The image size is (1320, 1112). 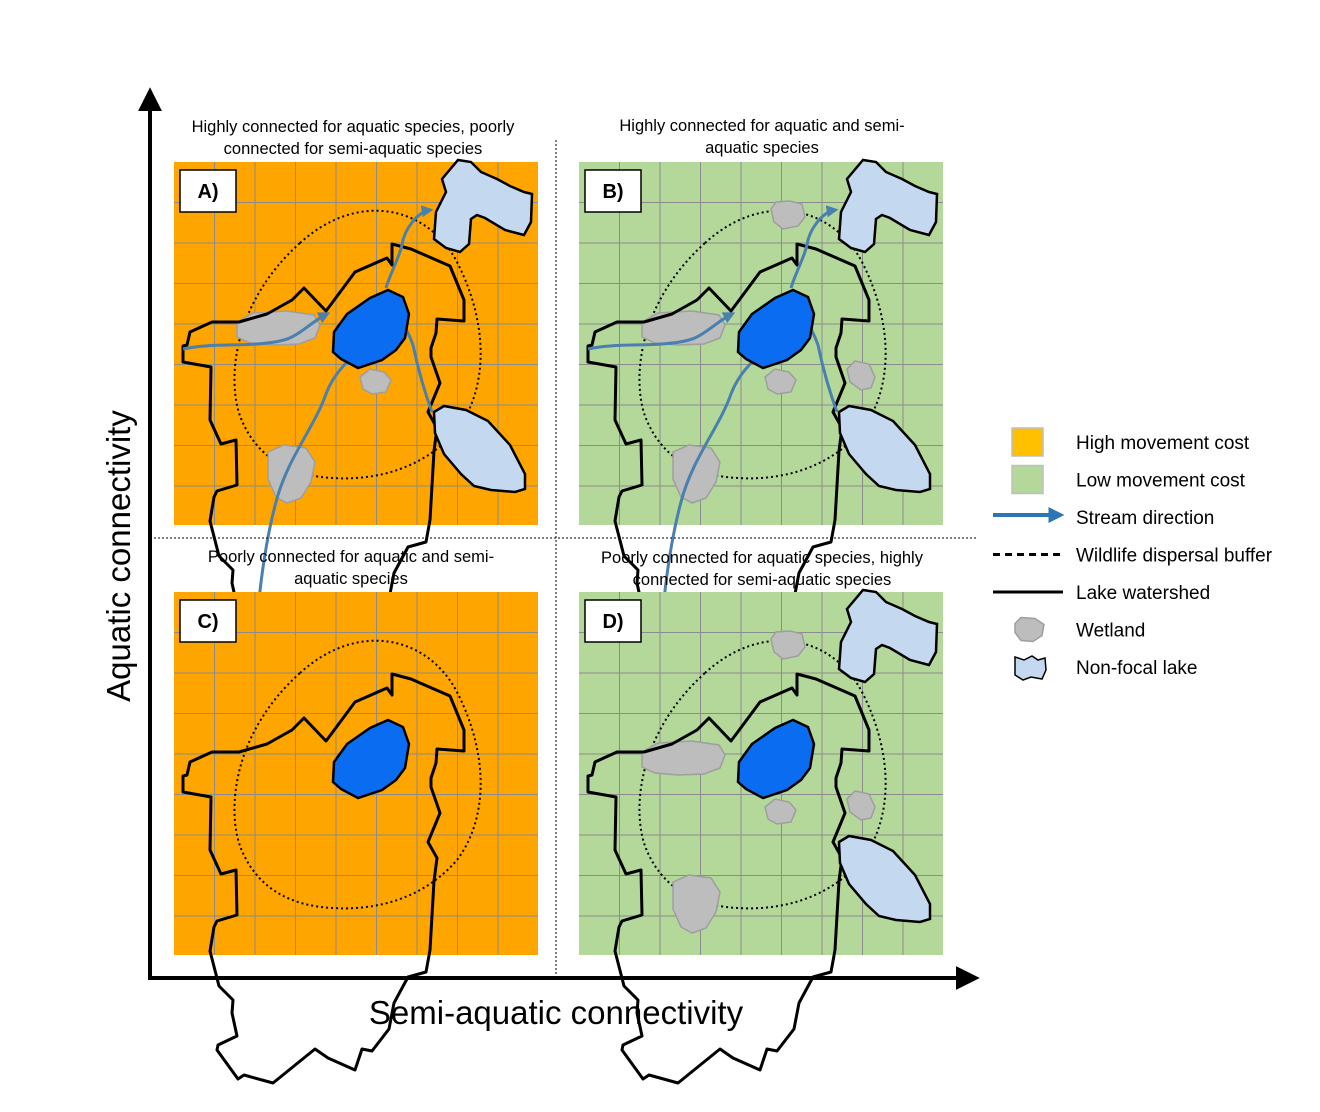 I want to click on panel-letter: B), so click(x=612, y=192).